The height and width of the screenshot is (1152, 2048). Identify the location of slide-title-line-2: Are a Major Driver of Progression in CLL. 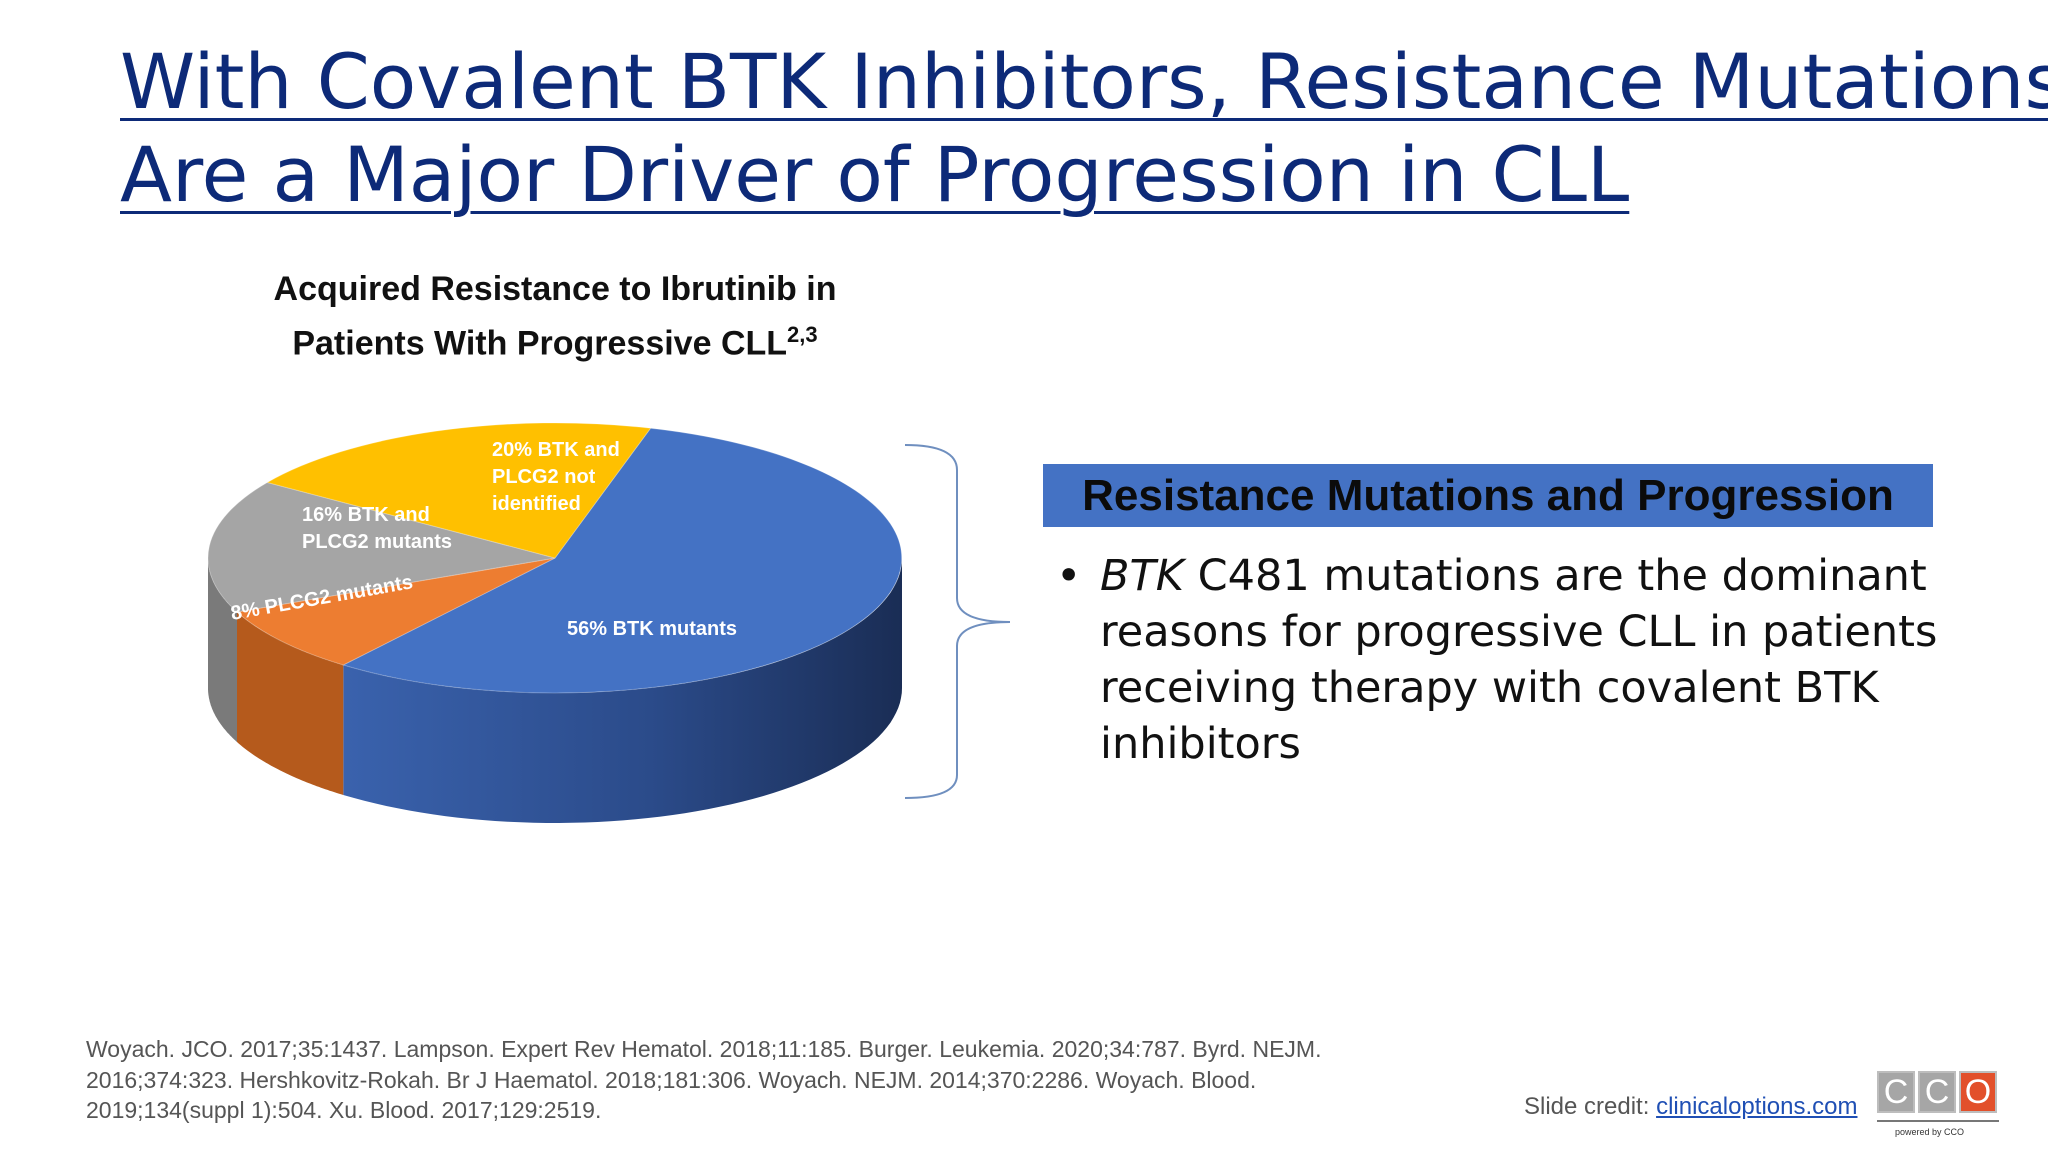
(875, 174).